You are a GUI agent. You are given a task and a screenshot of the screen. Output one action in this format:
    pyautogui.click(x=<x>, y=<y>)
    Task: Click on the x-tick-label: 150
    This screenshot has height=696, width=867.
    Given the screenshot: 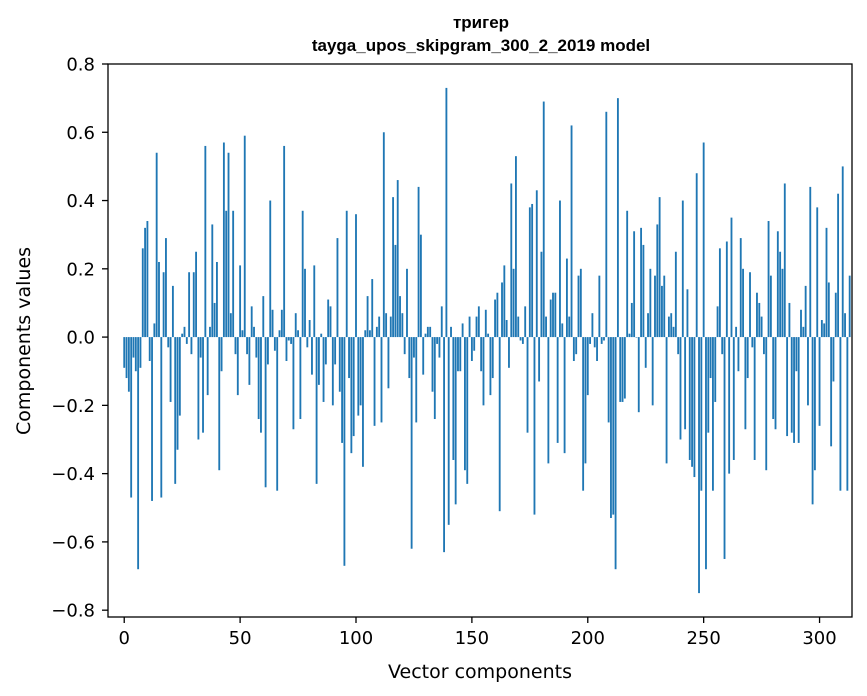 What is the action you would take?
    pyautogui.click(x=472, y=638)
    